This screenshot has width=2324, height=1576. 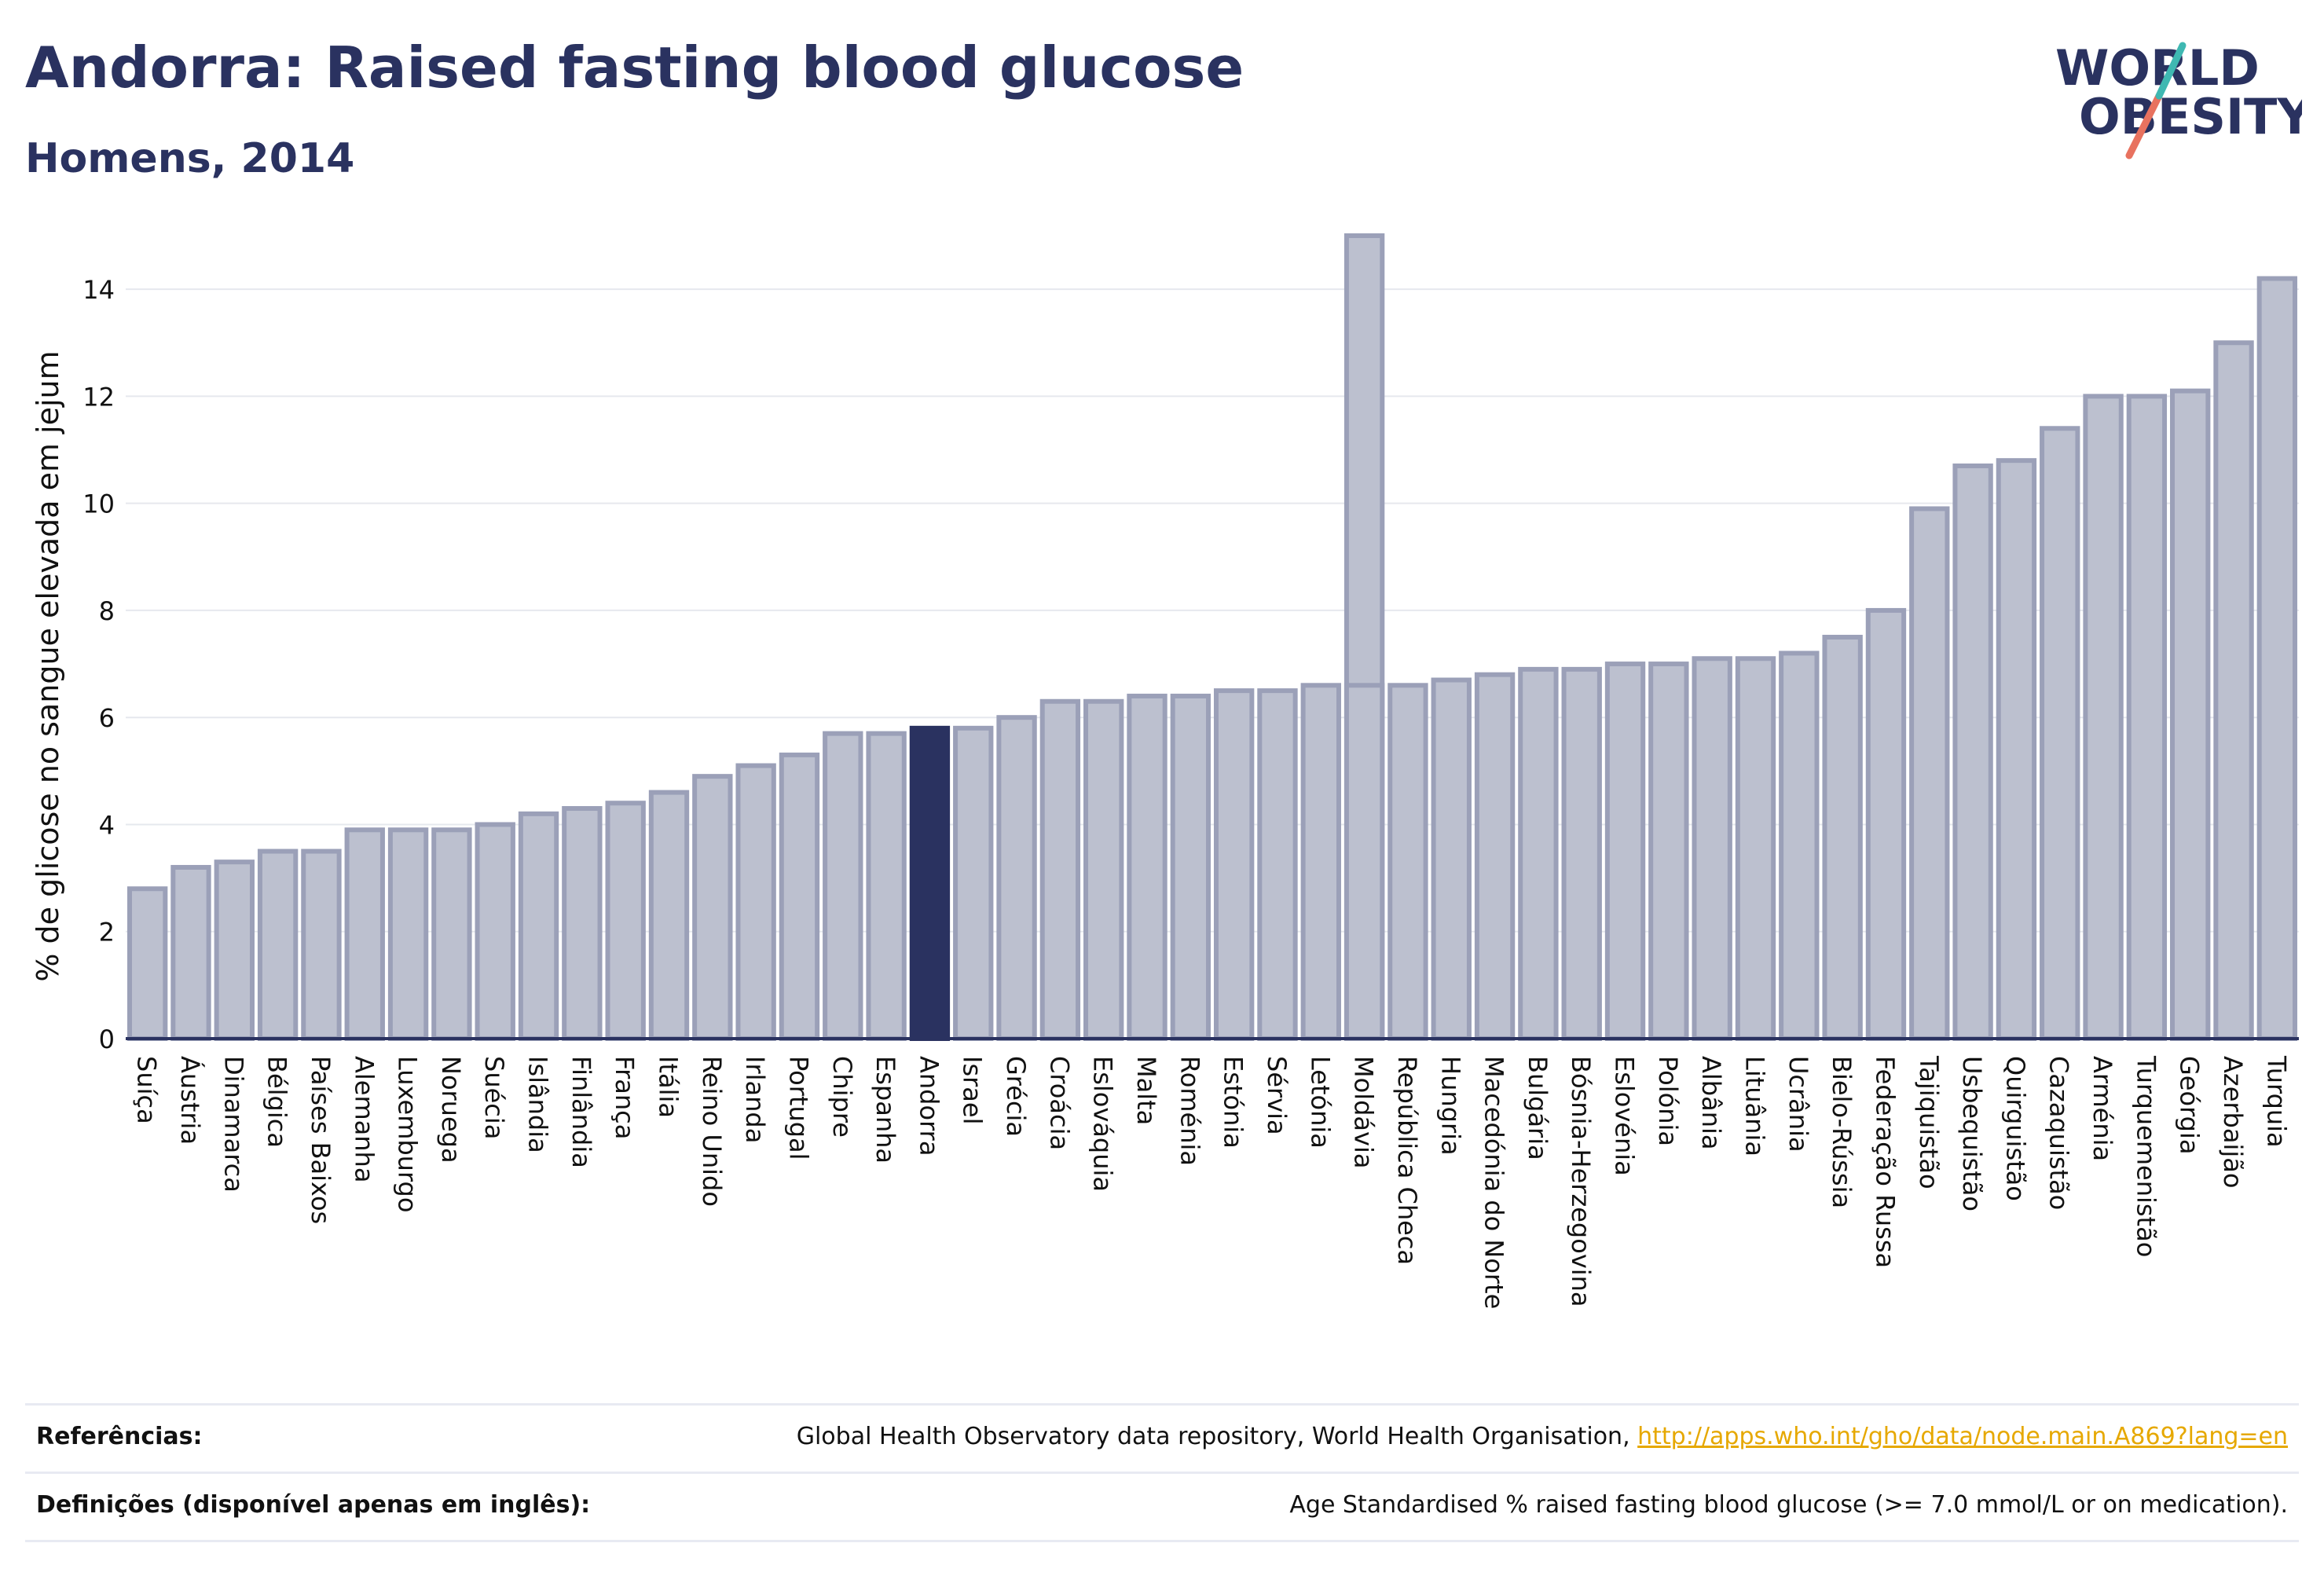 What do you see at coordinates (1320, 1102) in the screenshot?
I see `x-tick-label: Letónia` at bounding box center [1320, 1102].